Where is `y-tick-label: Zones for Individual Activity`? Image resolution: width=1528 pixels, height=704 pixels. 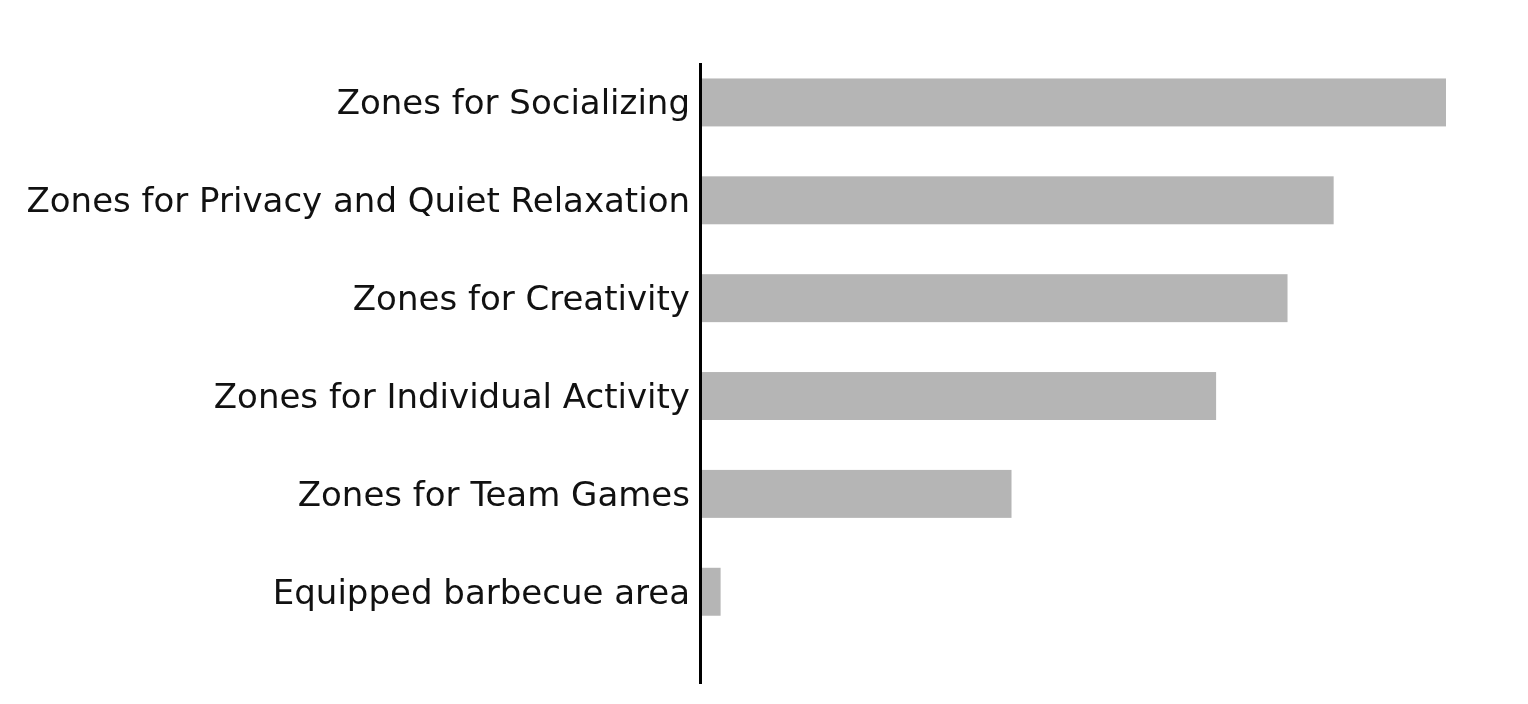 y-tick-label: Zones for Individual Activity is located at coordinates (451, 395).